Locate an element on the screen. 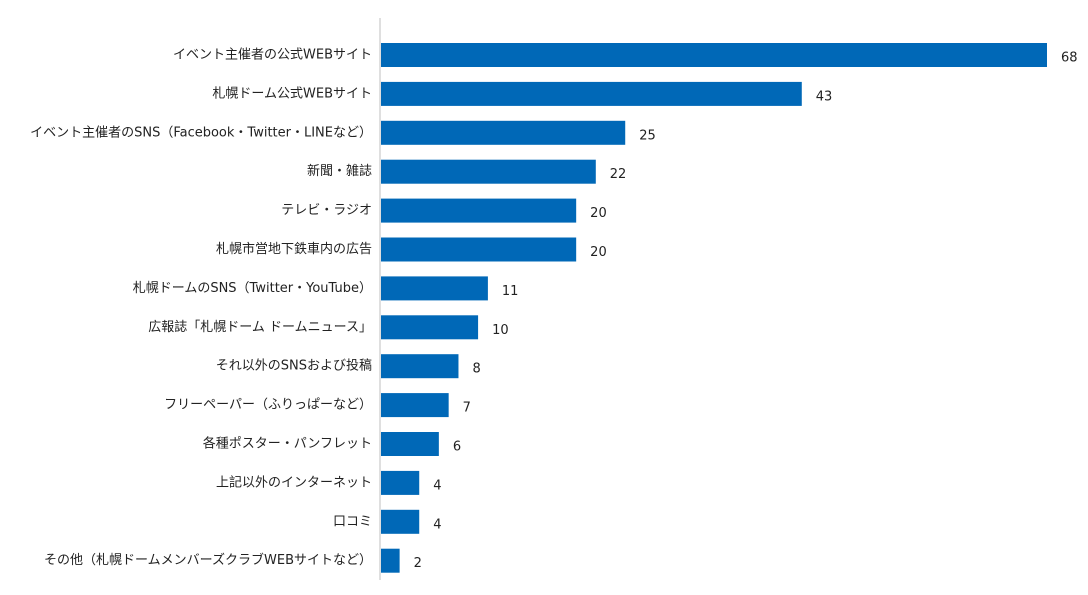 The height and width of the screenshot is (595, 1088). value-label: 2 is located at coordinates (418, 563).